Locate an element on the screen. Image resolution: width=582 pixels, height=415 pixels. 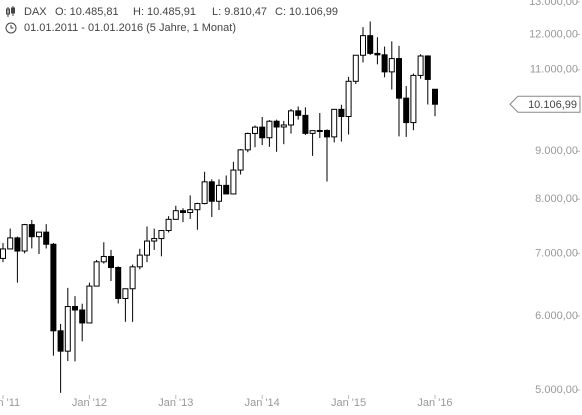
clock-icon is located at coordinates (11, 28).